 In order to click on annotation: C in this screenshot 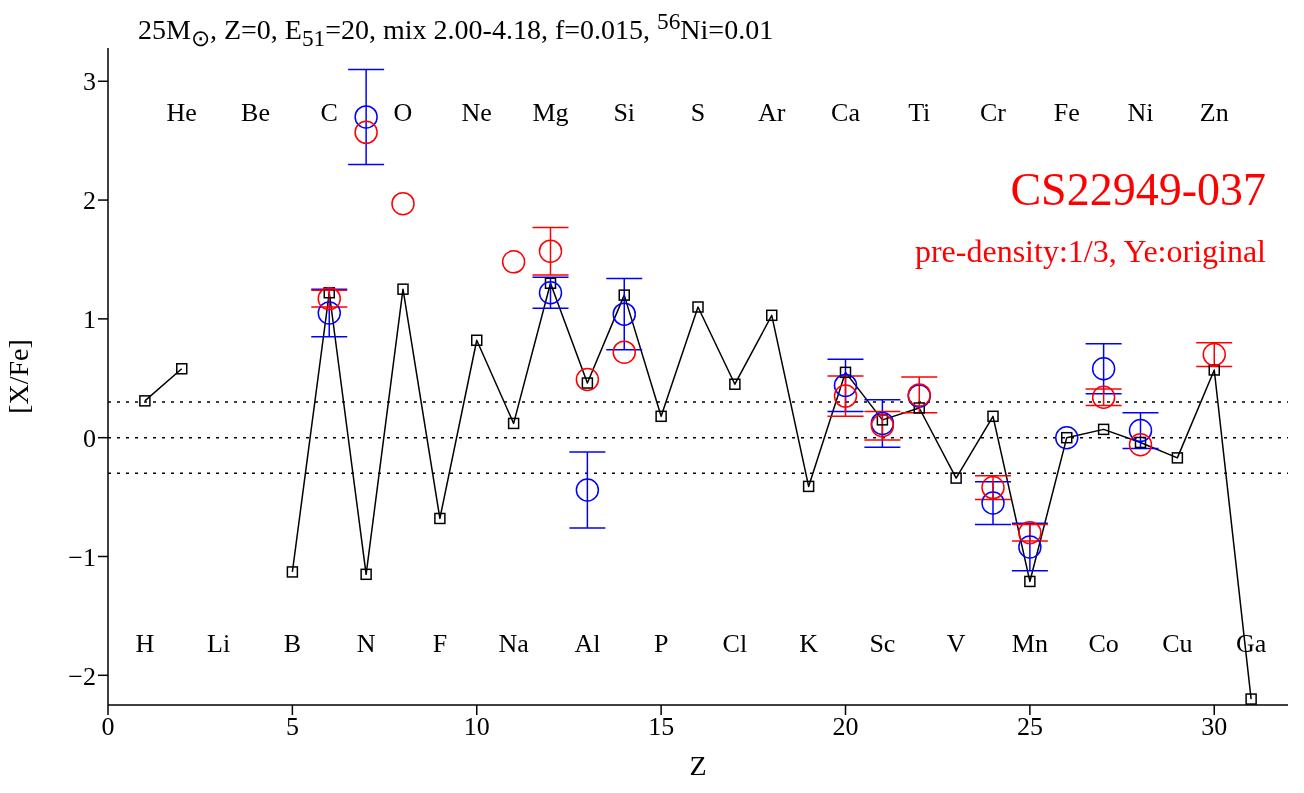, I will do `click(329, 113)`.